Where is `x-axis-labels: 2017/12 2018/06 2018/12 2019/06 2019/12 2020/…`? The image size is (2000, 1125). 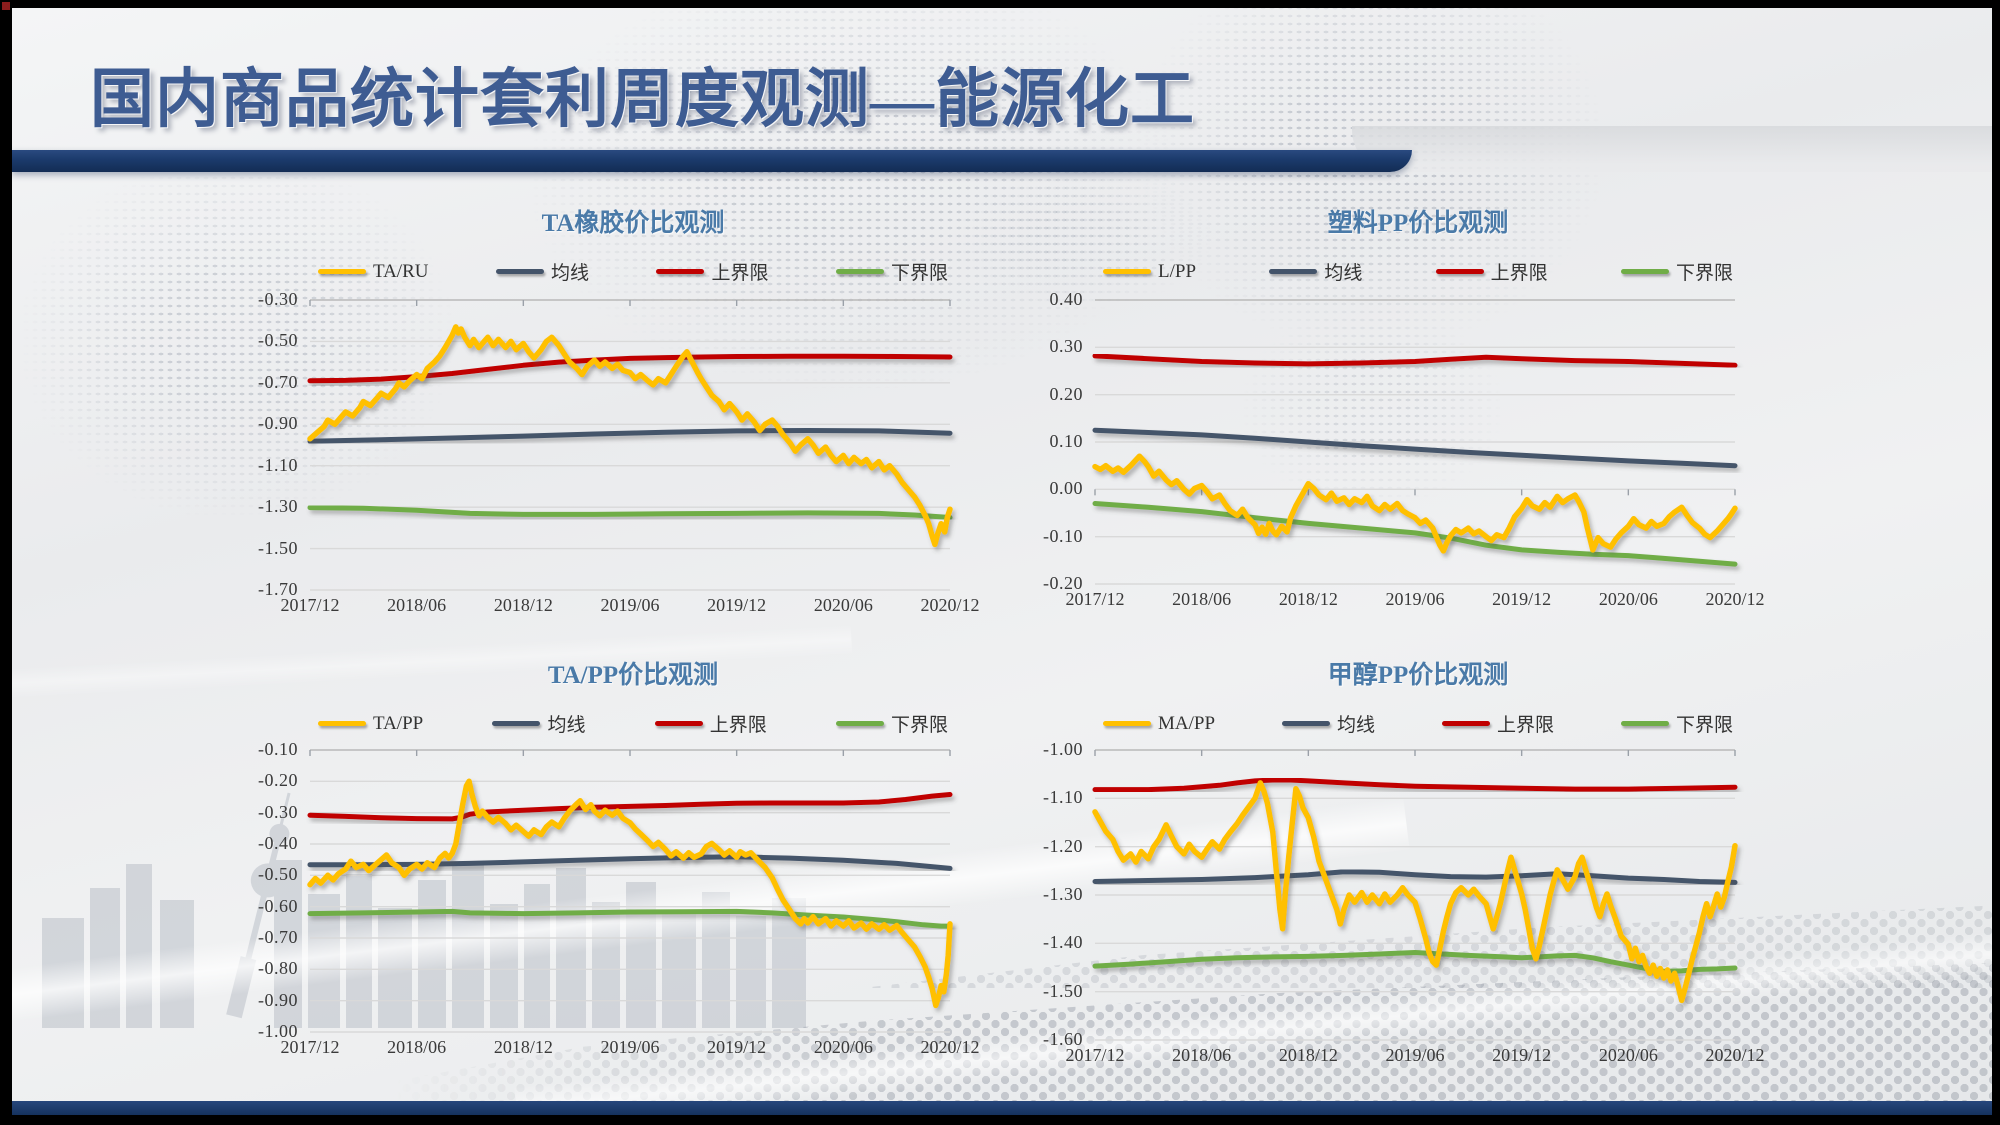 x-axis-labels: 2017/12 2018/06 2018/12 2019/06 2019/12 2020/… is located at coordinates (629, 608).